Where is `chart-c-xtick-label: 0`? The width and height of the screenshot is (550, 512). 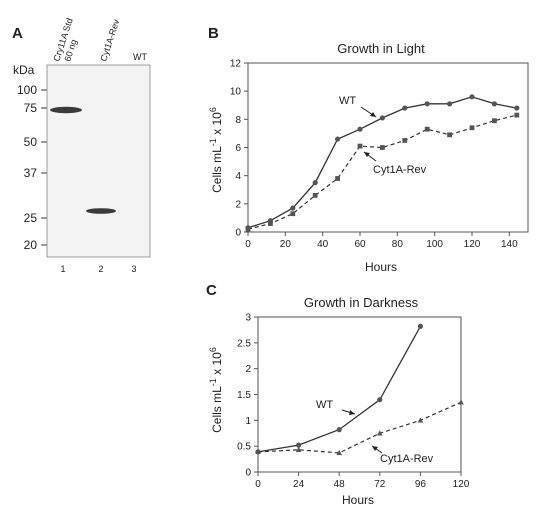 chart-c-xtick-label: 0 is located at coordinates (258, 484).